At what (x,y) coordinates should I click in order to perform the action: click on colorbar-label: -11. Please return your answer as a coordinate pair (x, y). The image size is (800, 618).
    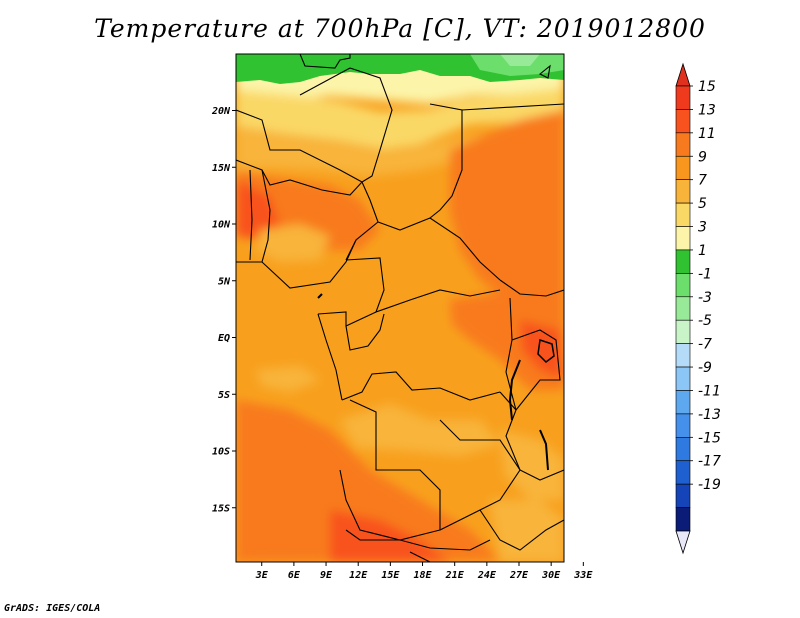
    Looking at the image, I should click on (709, 391).